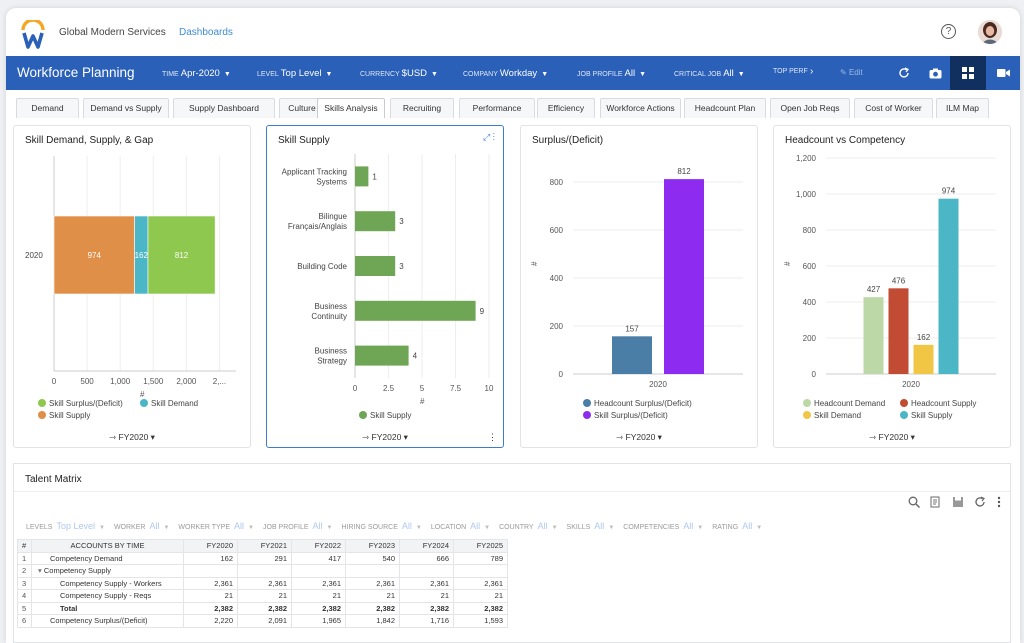 This screenshot has height=643, width=1024. What do you see at coordinates (372, 558) in the screenshot?
I see `table-cell: 540` at bounding box center [372, 558].